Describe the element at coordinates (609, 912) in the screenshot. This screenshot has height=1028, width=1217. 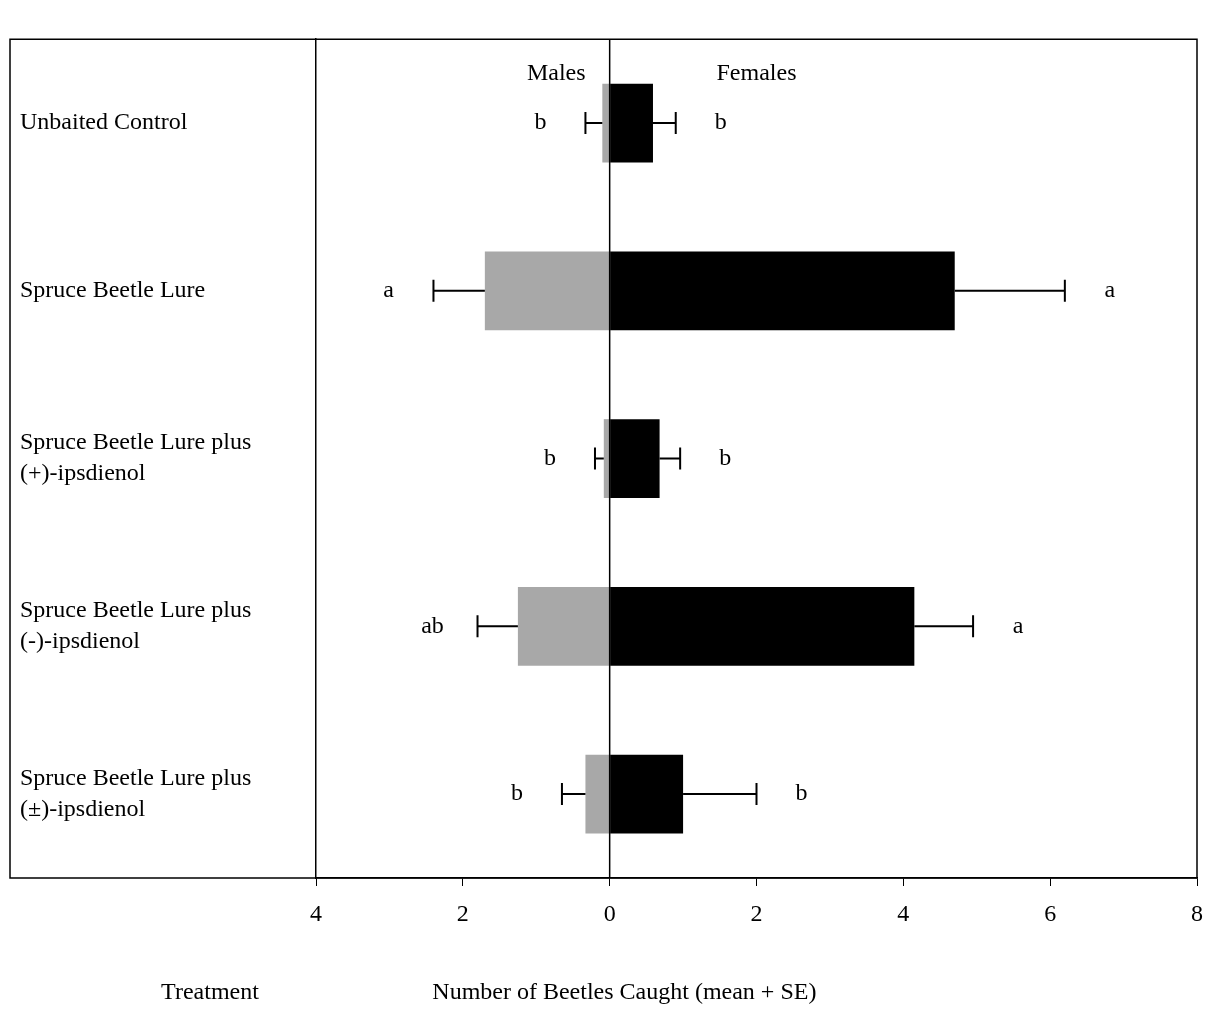
I see `x-tick-label: 0` at that location.